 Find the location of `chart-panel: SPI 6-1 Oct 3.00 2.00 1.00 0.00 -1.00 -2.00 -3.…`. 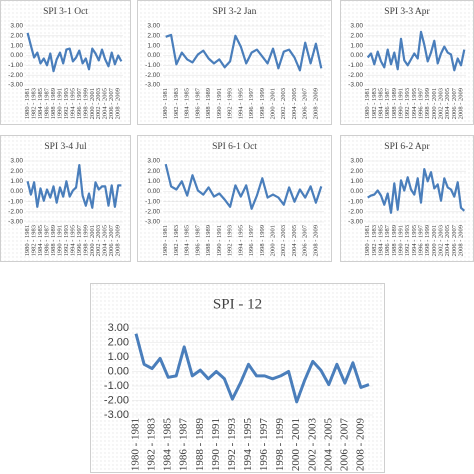

chart-panel: SPI 6-1 Oct 3.00 2.00 1.00 0.00 -1.00 -2.00 -3.… is located at coordinates (234, 198).